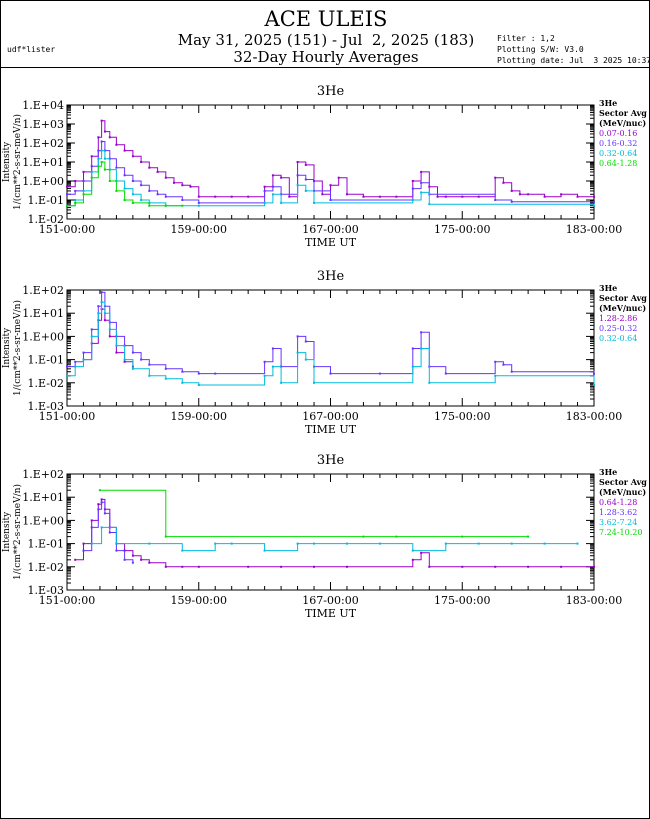  Describe the element at coordinates (330, 348) in the screenshot. I see `plot-frame` at that location.